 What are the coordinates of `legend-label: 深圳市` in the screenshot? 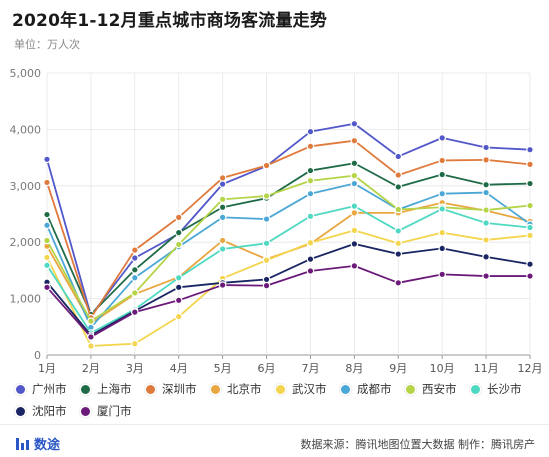 It's located at (179, 389).